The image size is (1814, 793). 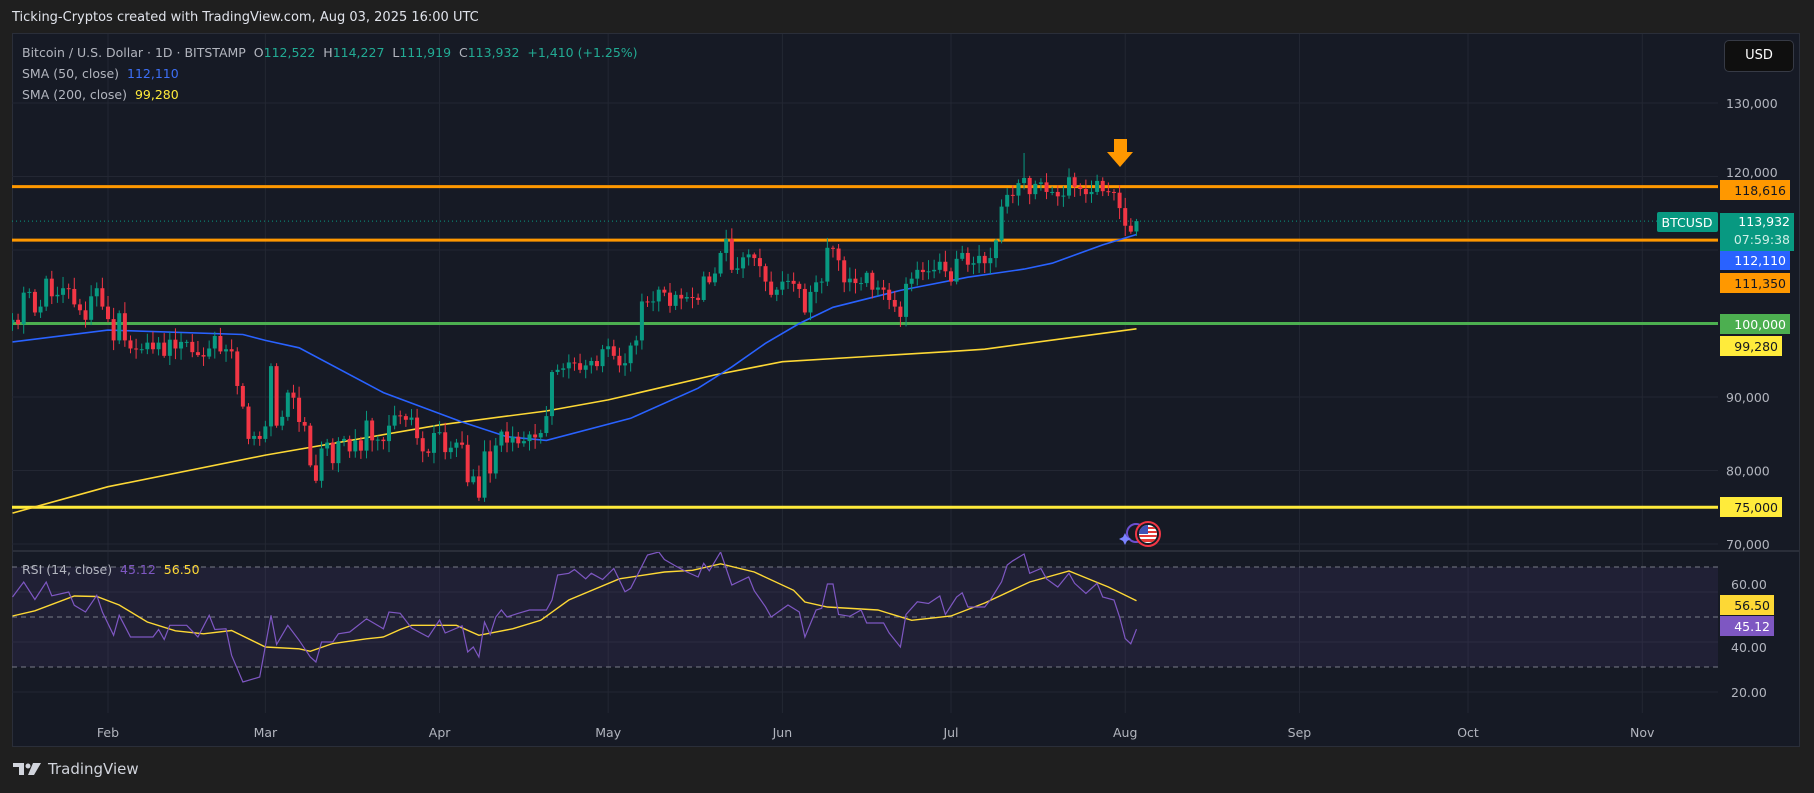 I want to click on currency-button: USD, so click(x=1759, y=56).